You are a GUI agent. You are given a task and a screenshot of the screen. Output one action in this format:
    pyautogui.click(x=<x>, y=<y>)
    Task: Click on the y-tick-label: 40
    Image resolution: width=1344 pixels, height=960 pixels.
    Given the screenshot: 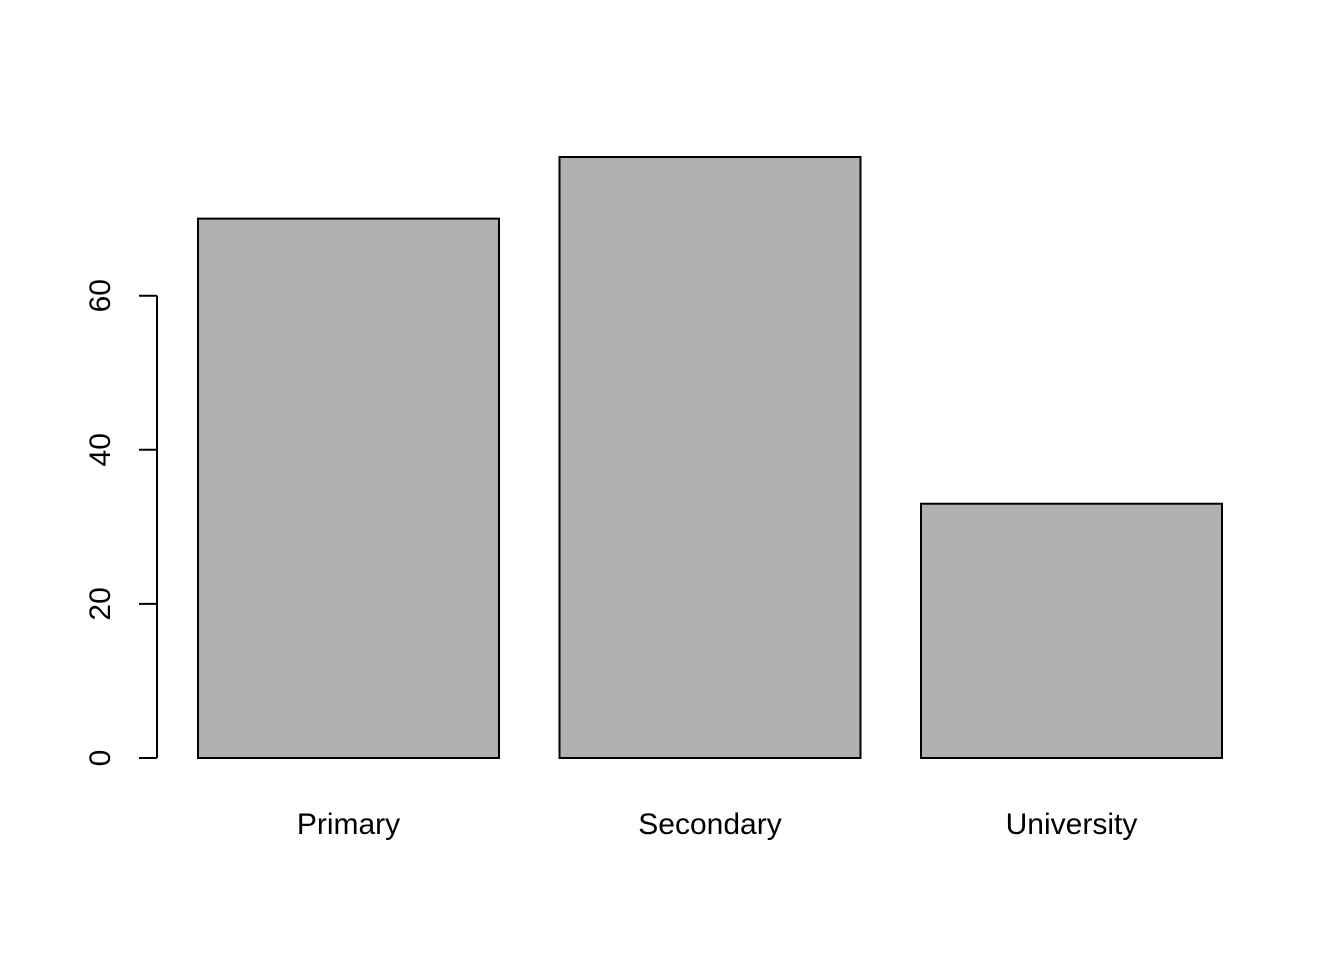 What is the action you would take?
    pyautogui.click(x=100, y=449)
    